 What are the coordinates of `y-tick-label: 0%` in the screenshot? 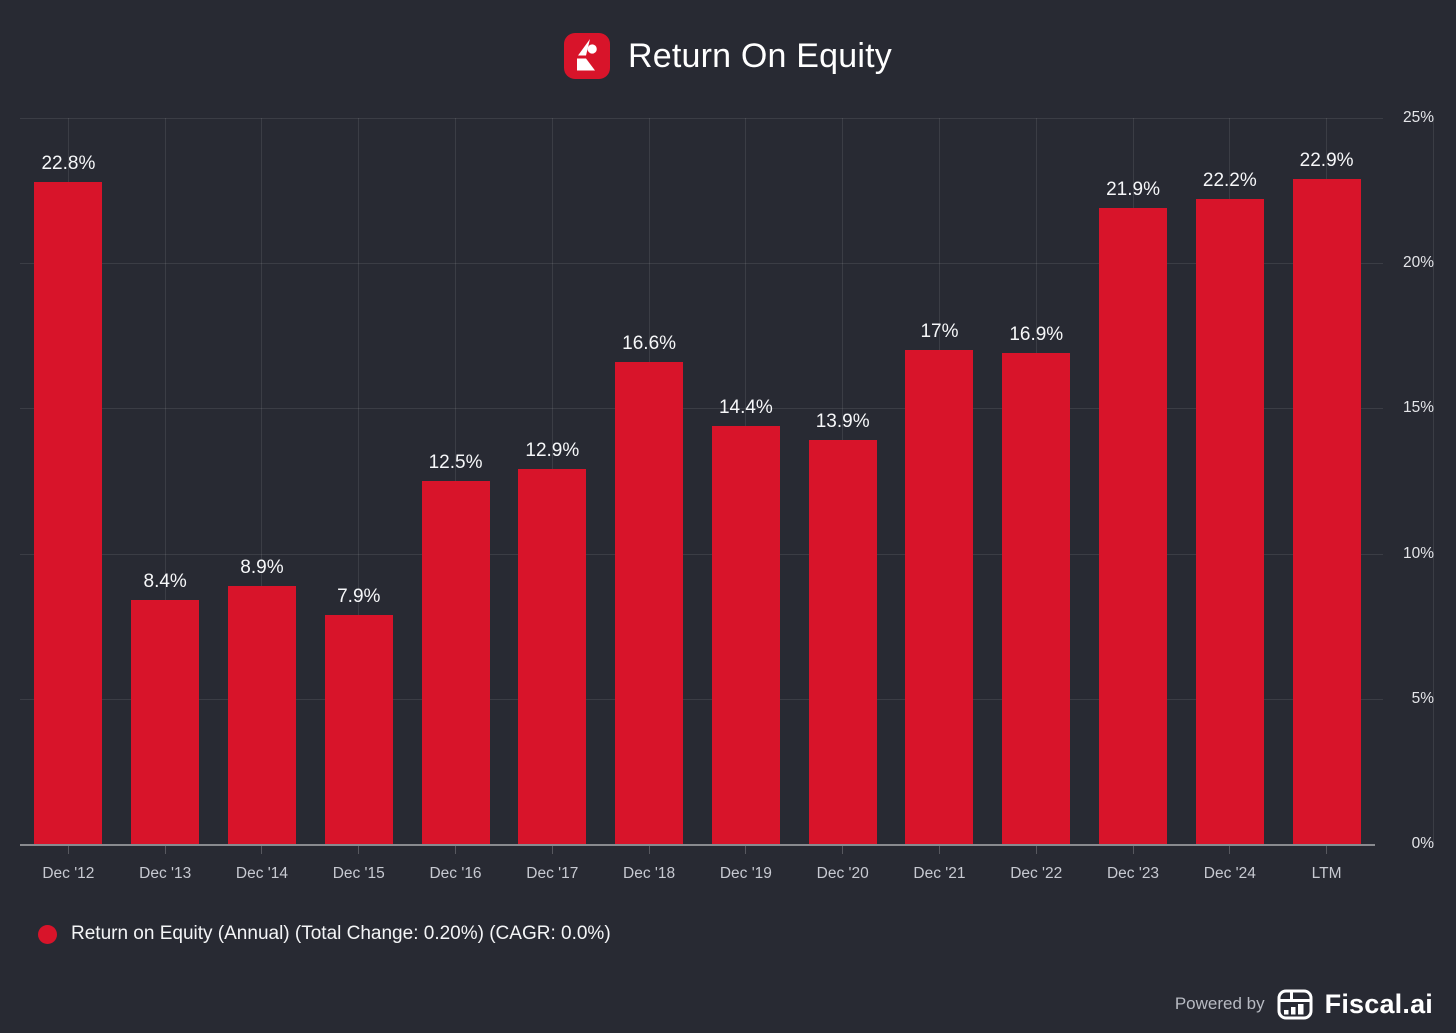 It's located at (1422, 843).